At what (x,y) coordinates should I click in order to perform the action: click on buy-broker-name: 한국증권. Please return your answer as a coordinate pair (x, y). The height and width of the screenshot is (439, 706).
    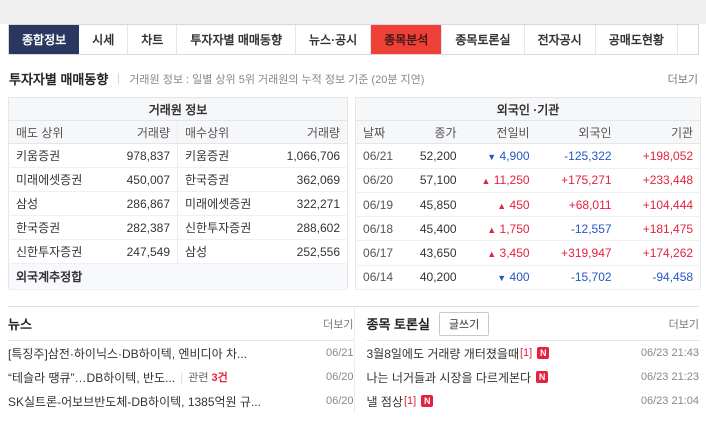
    Looking at the image, I should click on (226, 179).